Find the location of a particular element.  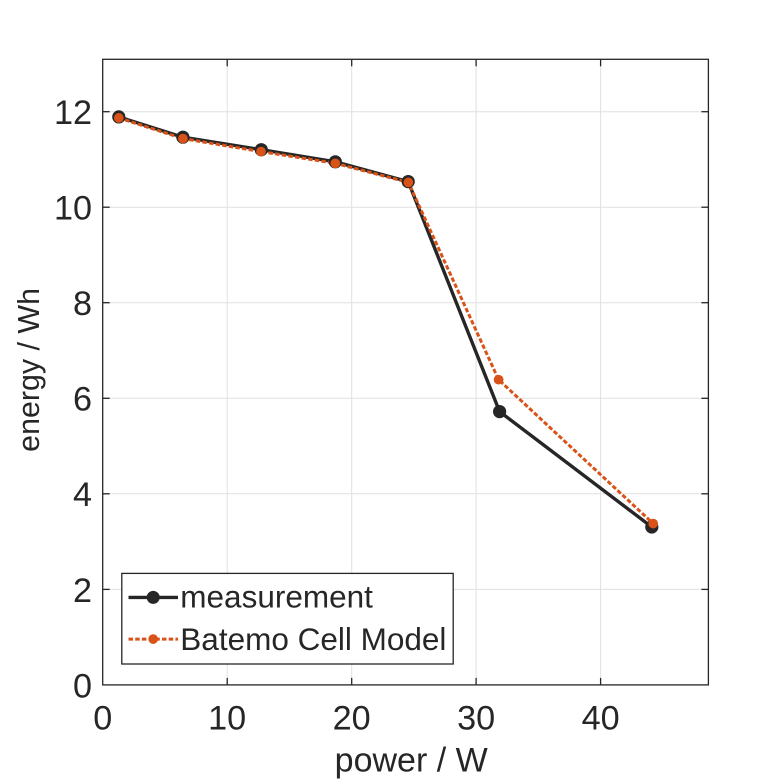

svg-text: power / W is located at coordinates (411, 761).